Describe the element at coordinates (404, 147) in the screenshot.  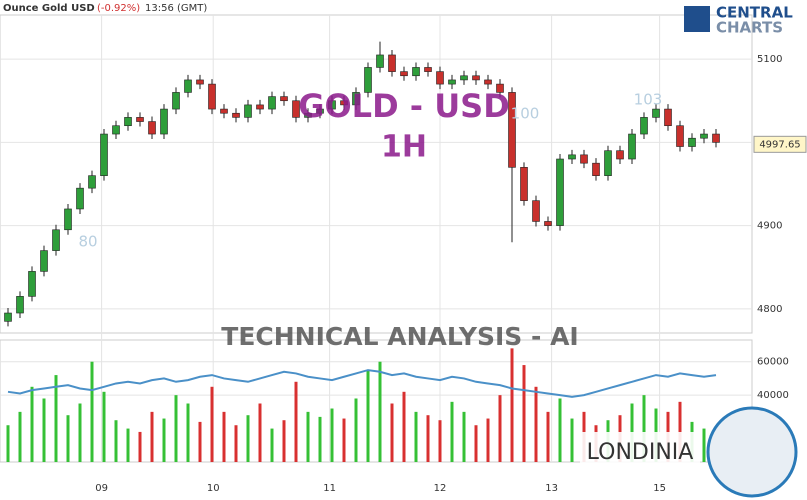
I see `watermark-timeframe: 1H` at that location.